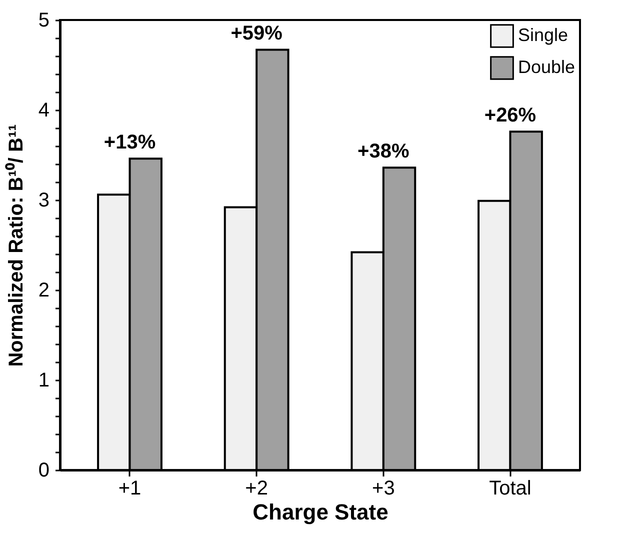 The image size is (623, 537). Describe the element at coordinates (44, 381) in the screenshot. I see `y-tick-label: 1` at that location.